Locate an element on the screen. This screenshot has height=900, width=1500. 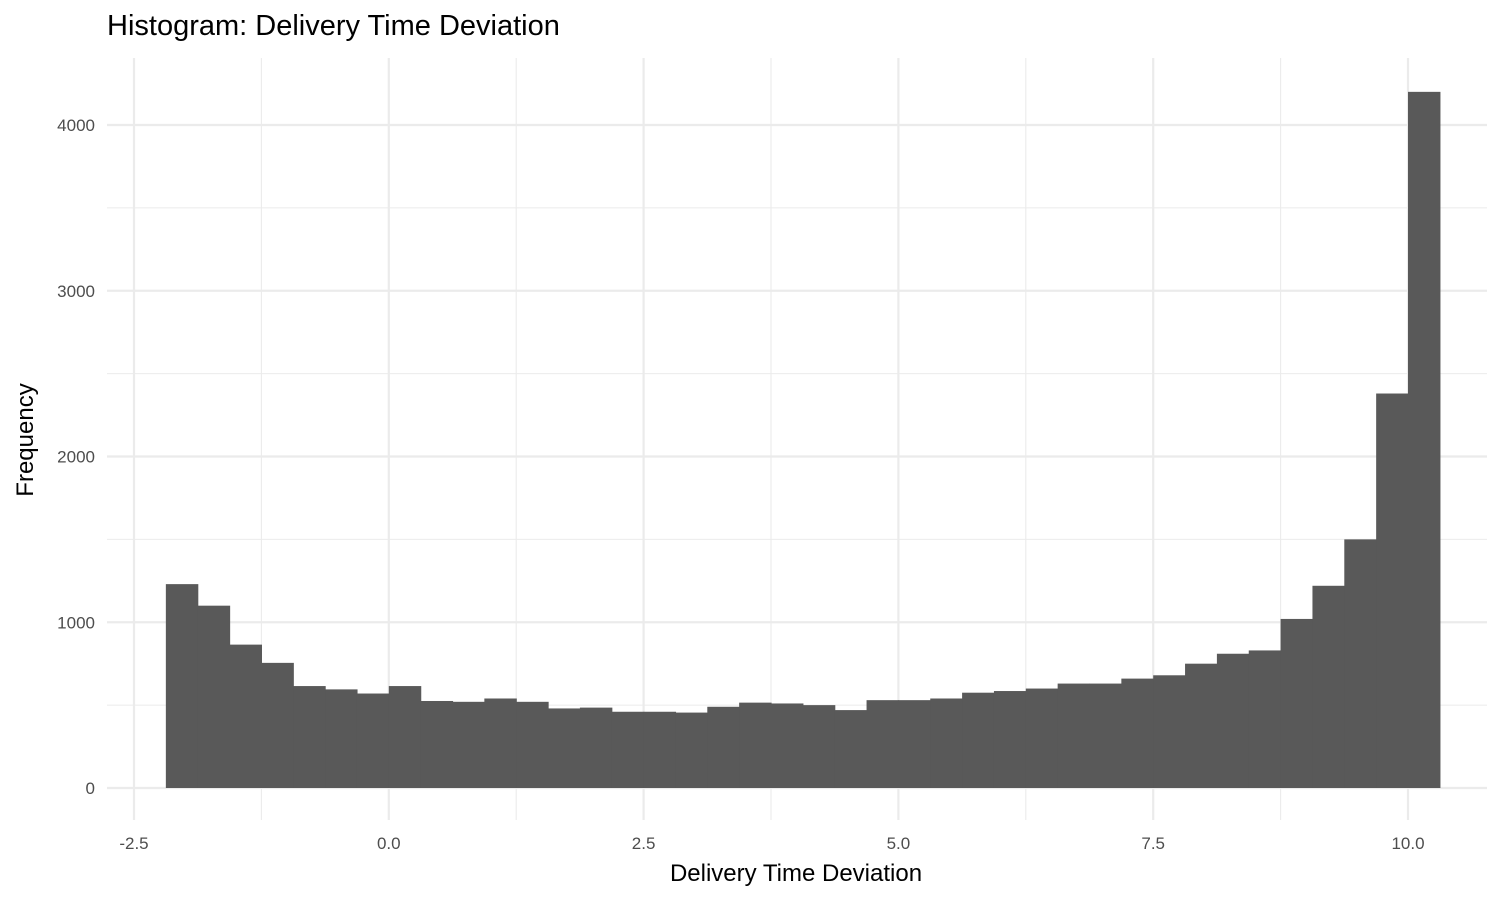
y-axis-title: Frequency is located at coordinates (25, 439).